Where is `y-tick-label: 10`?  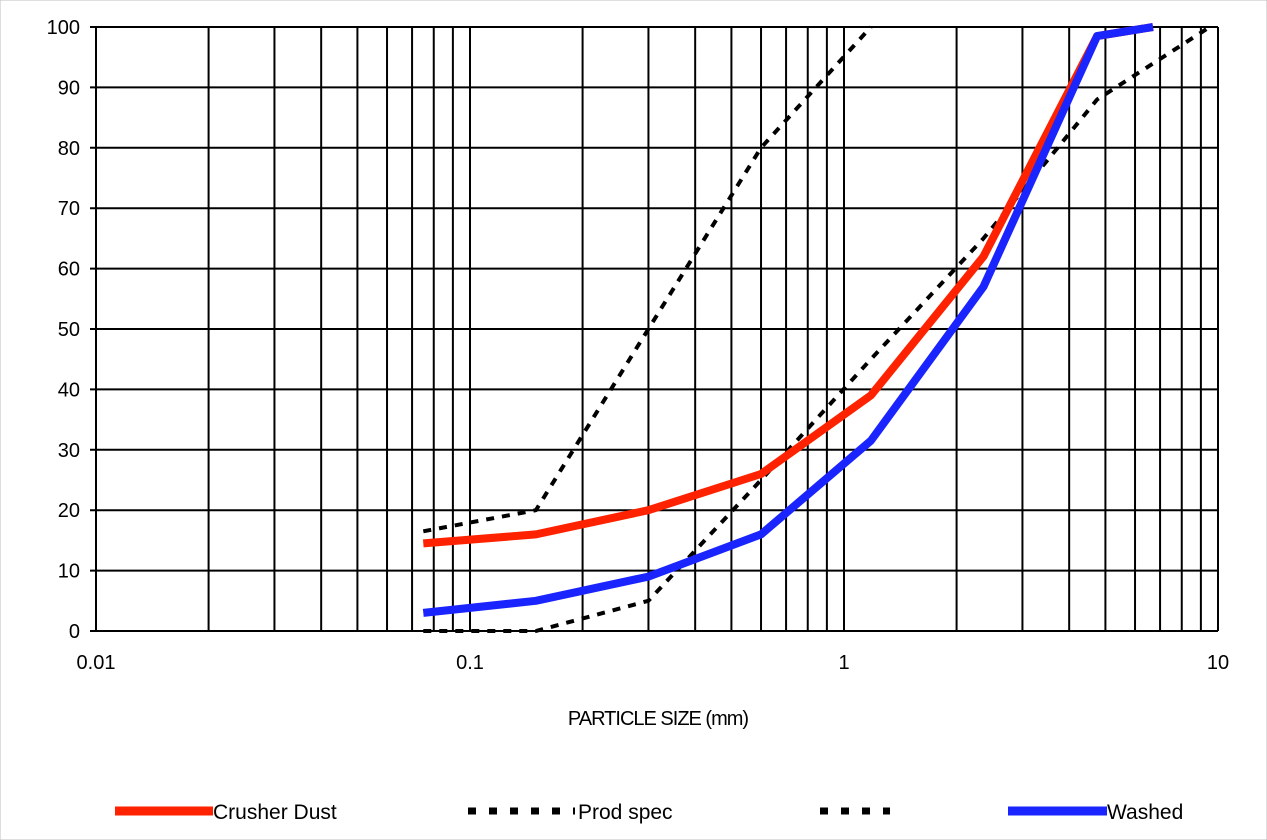 y-tick-label: 10 is located at coordinates (69, 572).